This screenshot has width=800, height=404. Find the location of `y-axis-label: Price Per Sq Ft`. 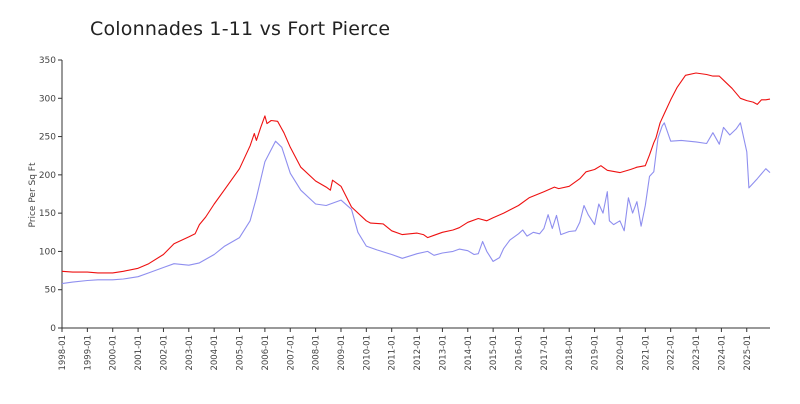

y-axis-label: Price Per Sq Ft is located at coordinates (33, 194).